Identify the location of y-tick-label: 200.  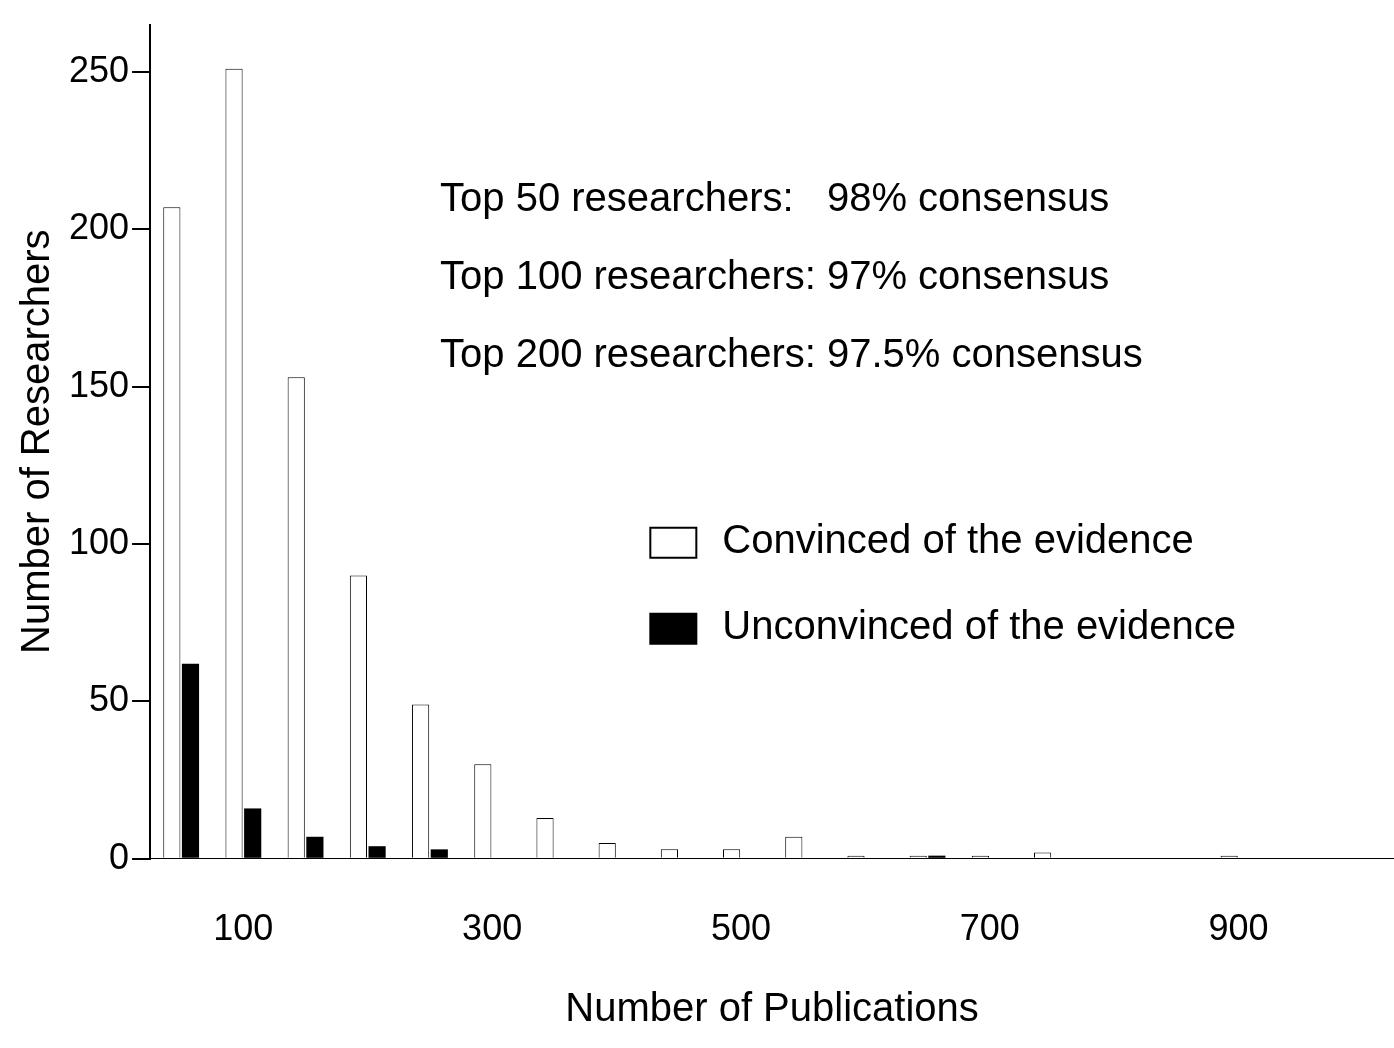
(99, 227).